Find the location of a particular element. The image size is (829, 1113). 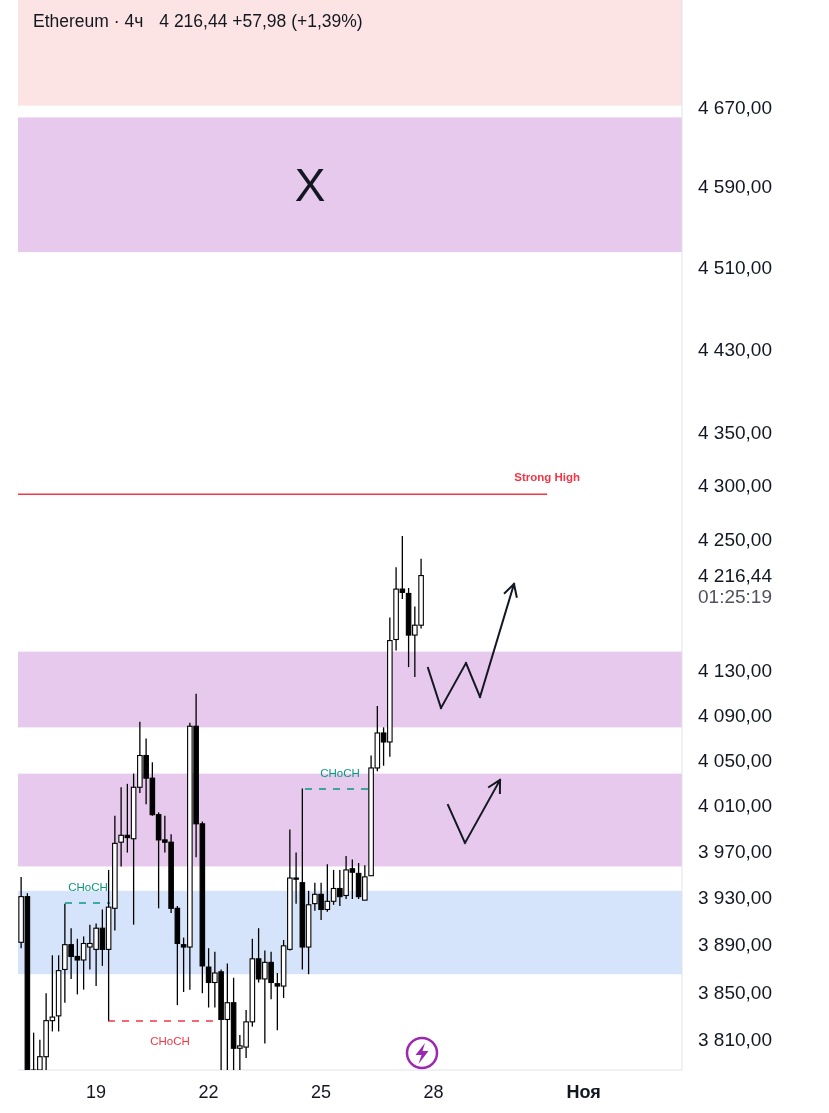

y-tick-label: 4 590,00 is located at coordinates (735, 187).